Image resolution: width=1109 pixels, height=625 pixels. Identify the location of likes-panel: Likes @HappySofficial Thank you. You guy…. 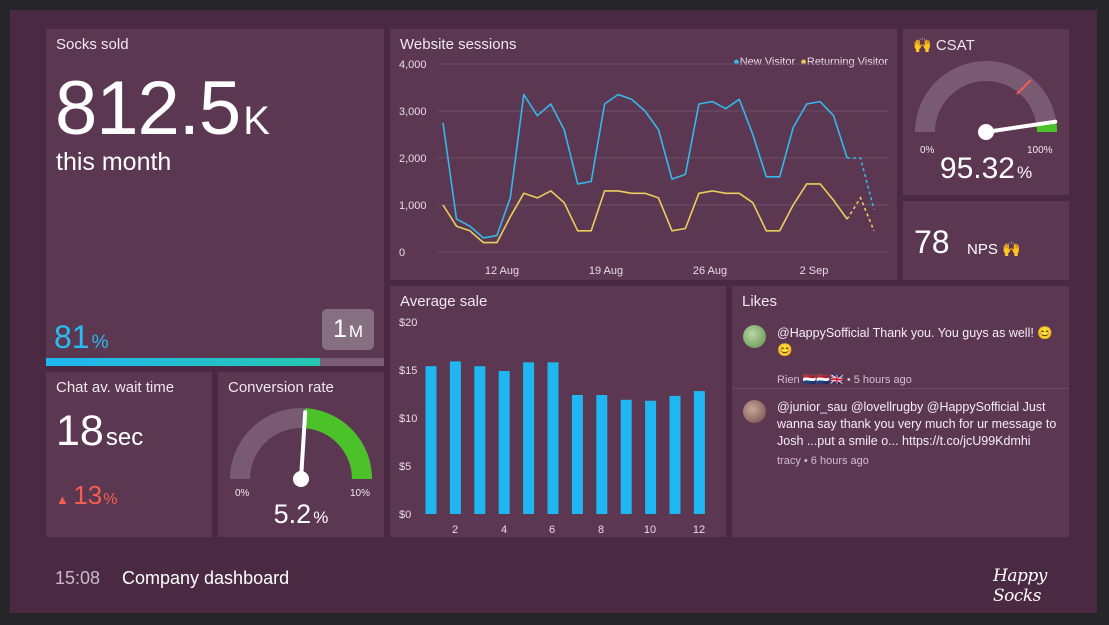
(900, 411).